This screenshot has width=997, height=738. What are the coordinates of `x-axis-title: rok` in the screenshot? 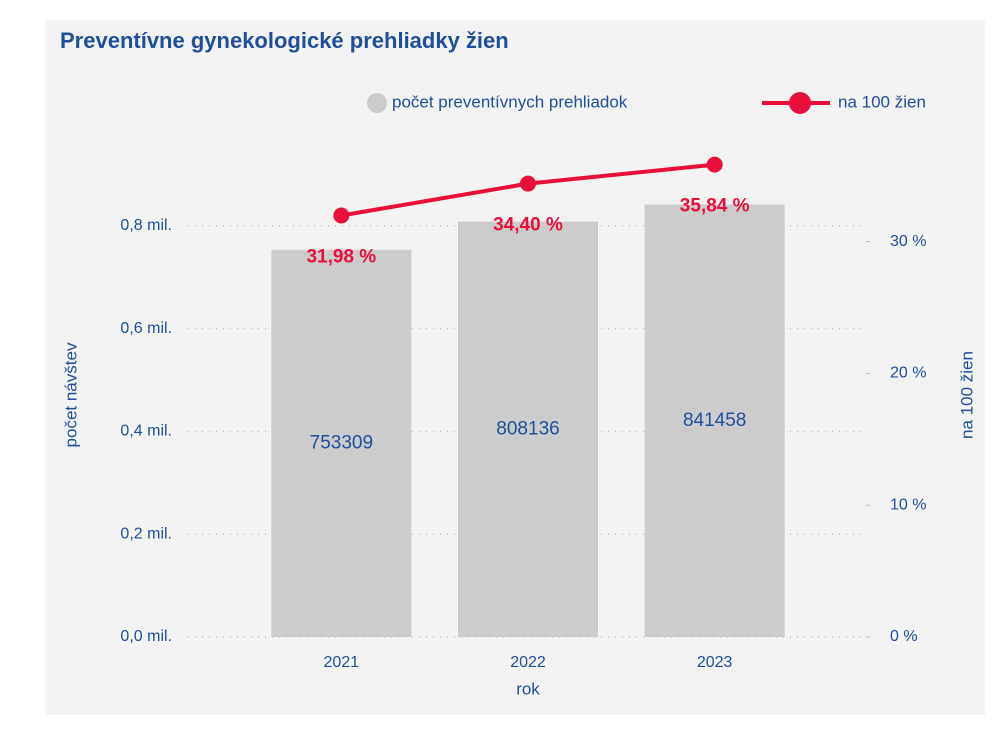 It's located at (528, 688).